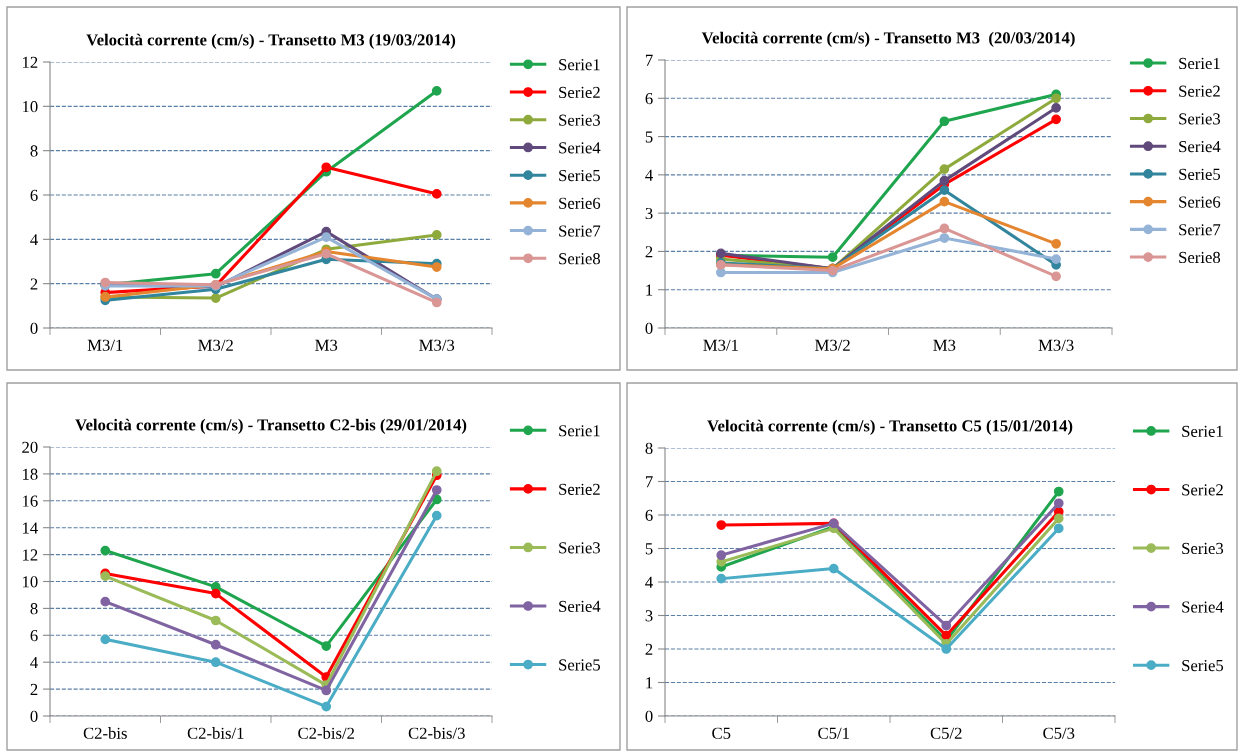 The height and width of the screenshot is (756, 1242). Describe the element at coordinates (215, 733) in the screenshot. I see `x-tick-label: C2-bis/1` at that location.